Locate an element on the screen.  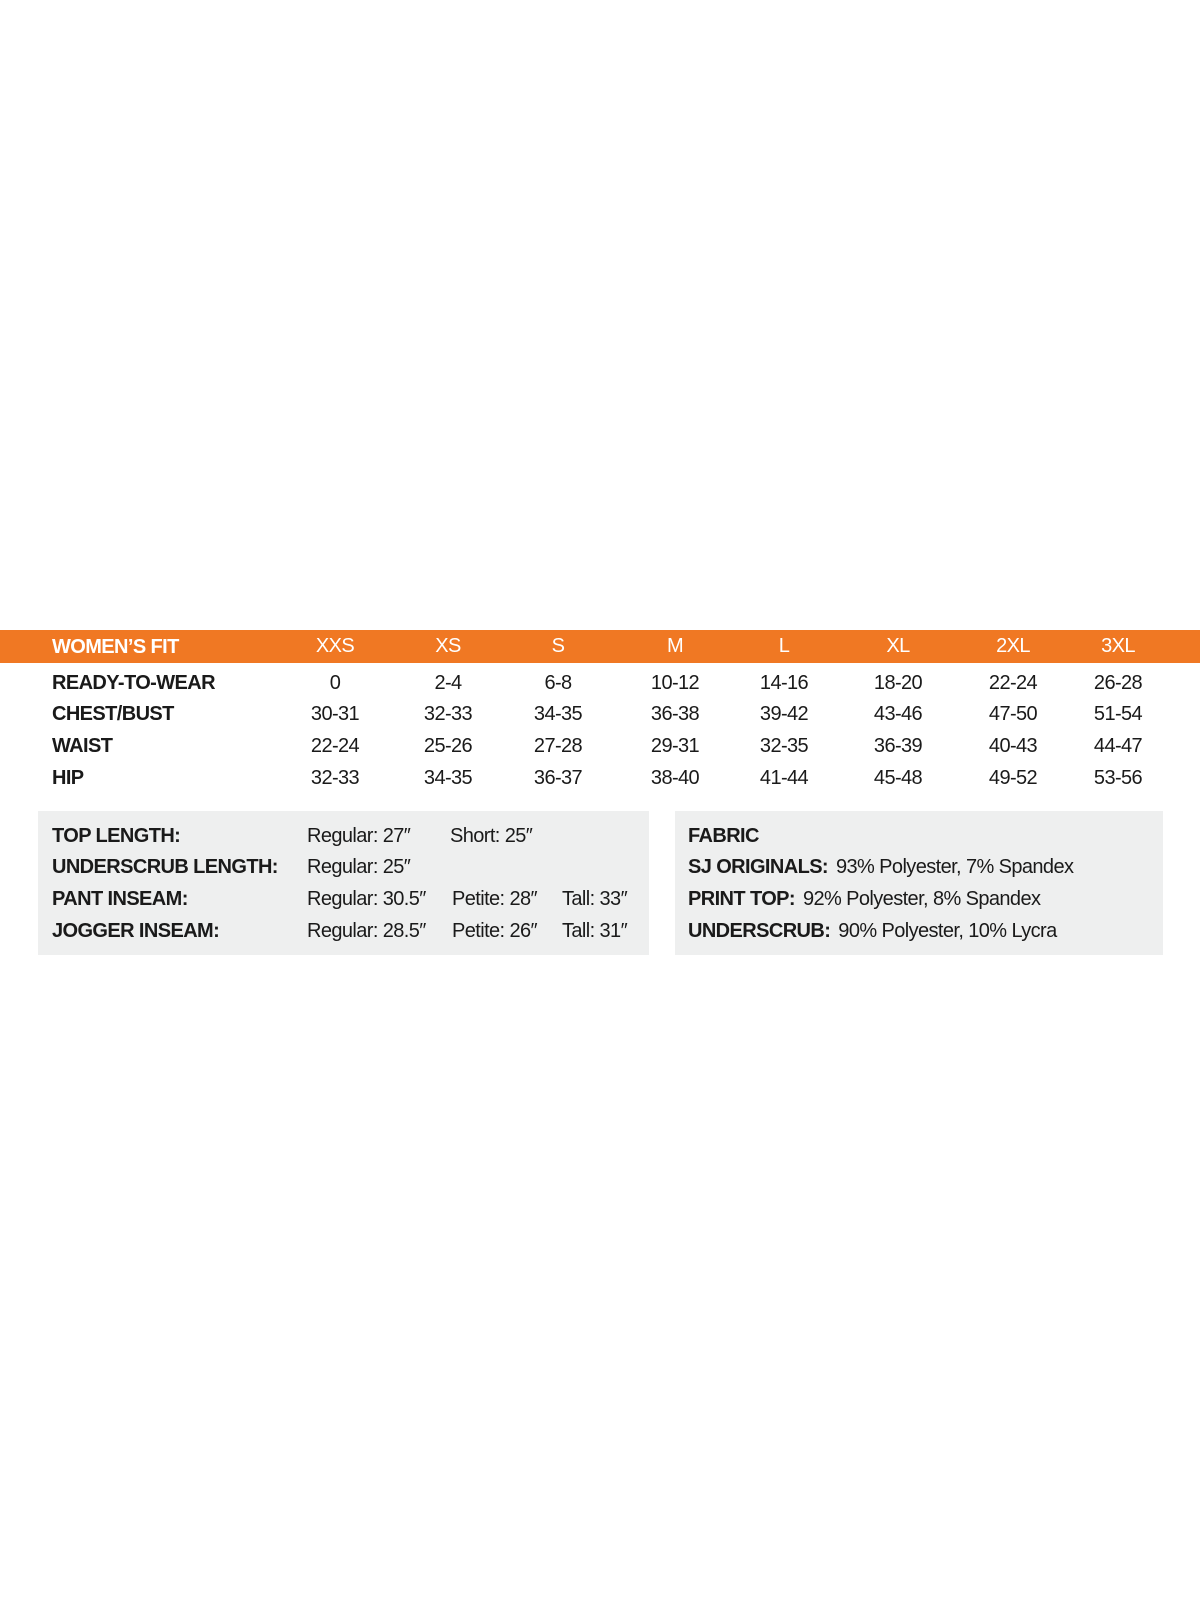
length-label: TOP LENGTH: is located at coordinates (116, 836).